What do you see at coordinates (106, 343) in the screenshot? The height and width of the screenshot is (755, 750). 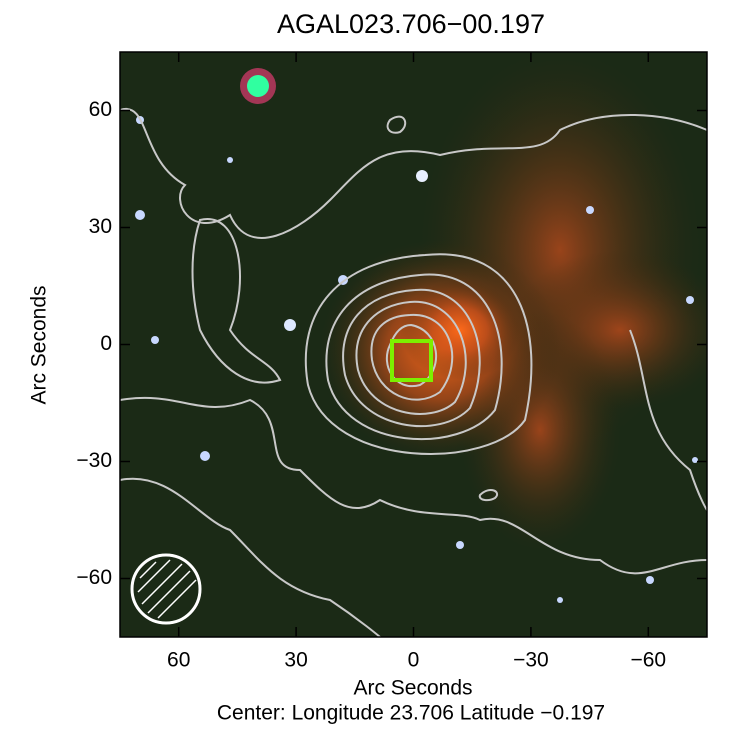 I see `y-tick-label: 0` at bounding box center [106, 343].